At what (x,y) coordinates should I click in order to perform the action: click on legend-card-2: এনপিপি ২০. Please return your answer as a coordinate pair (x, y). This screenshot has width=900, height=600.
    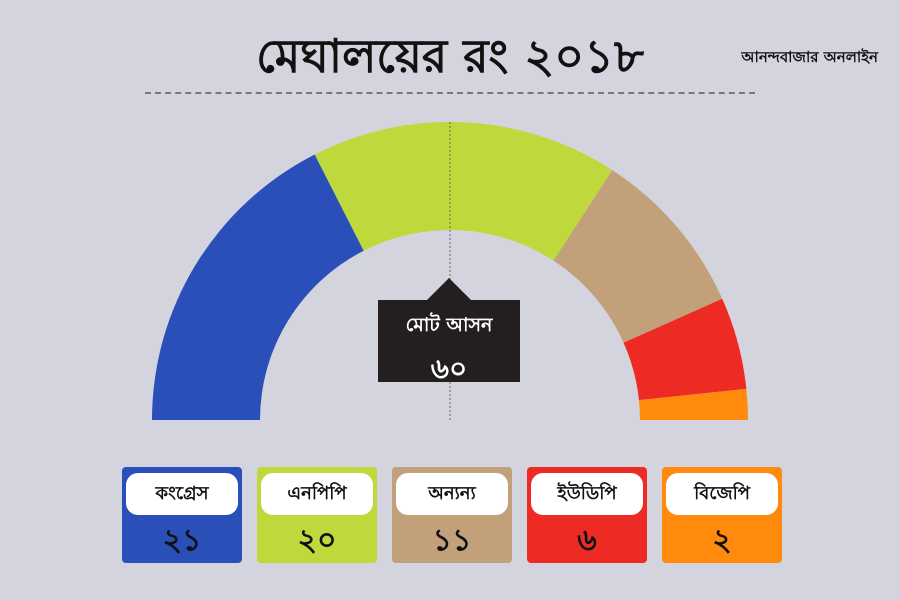
    Looking at the image, I should click on (317, 515).